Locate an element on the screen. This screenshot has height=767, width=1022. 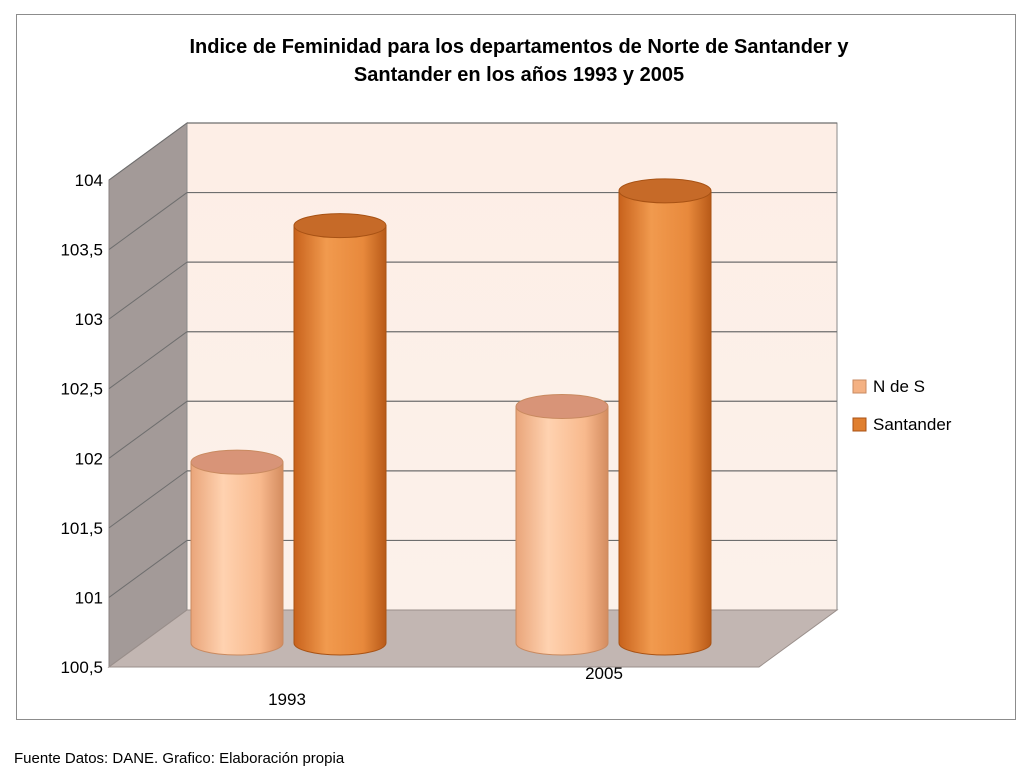
legend-label: N de S is located at coordinates (899, 386).